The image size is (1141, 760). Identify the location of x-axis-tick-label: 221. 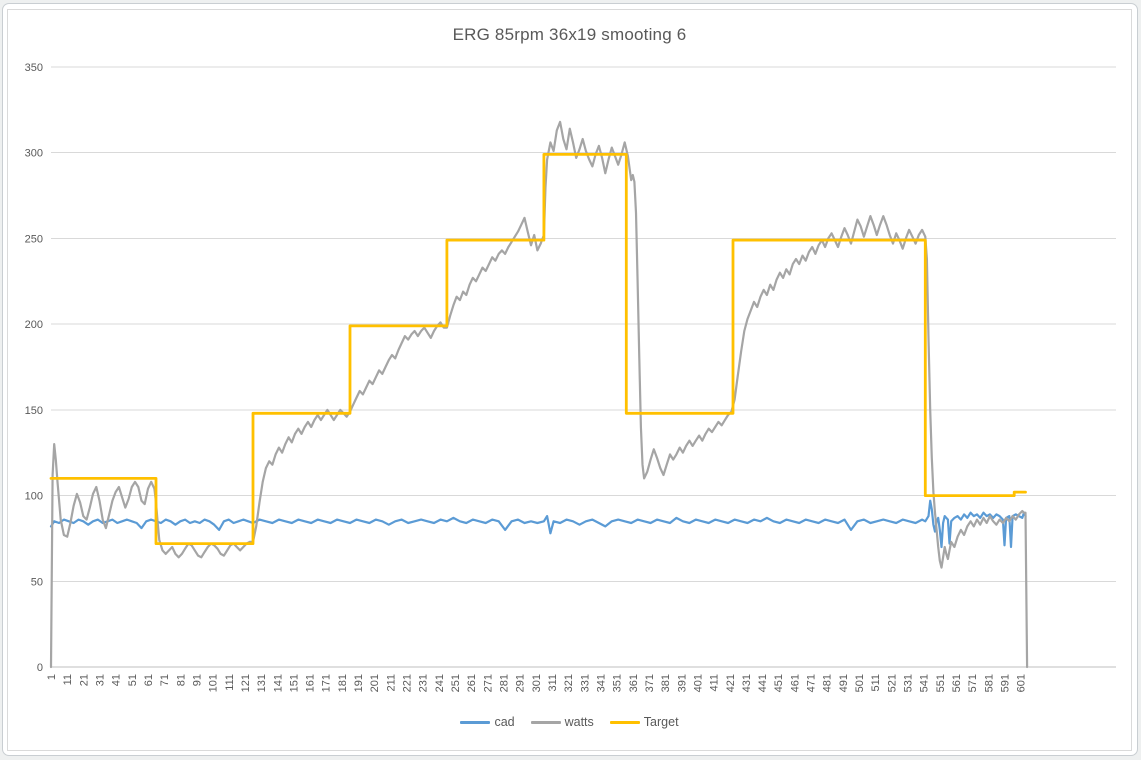
(408, 683).